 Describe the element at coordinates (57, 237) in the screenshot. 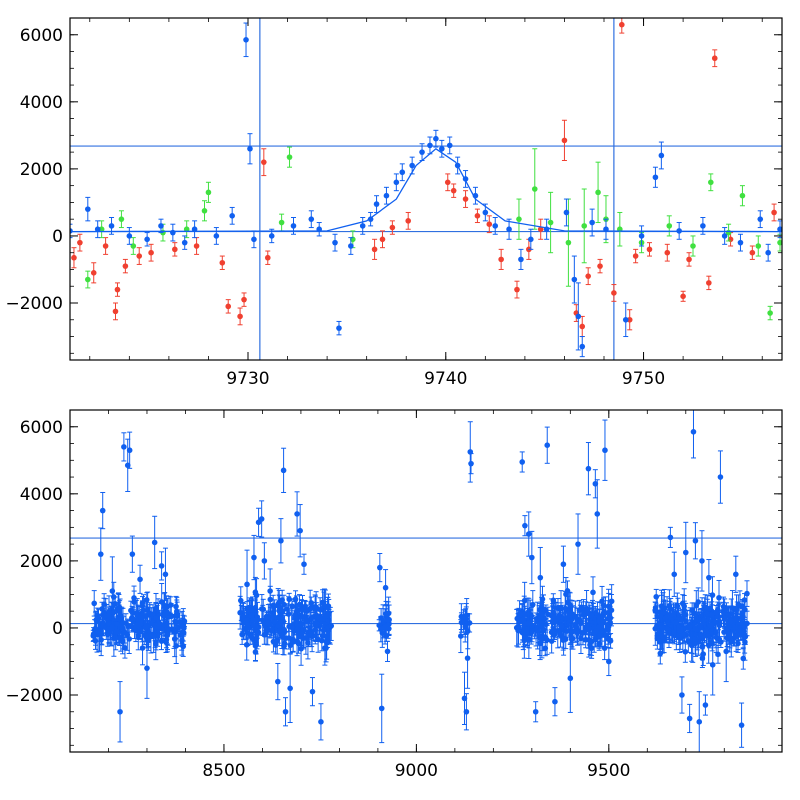

I see `y-tick-label: 0` at that location.